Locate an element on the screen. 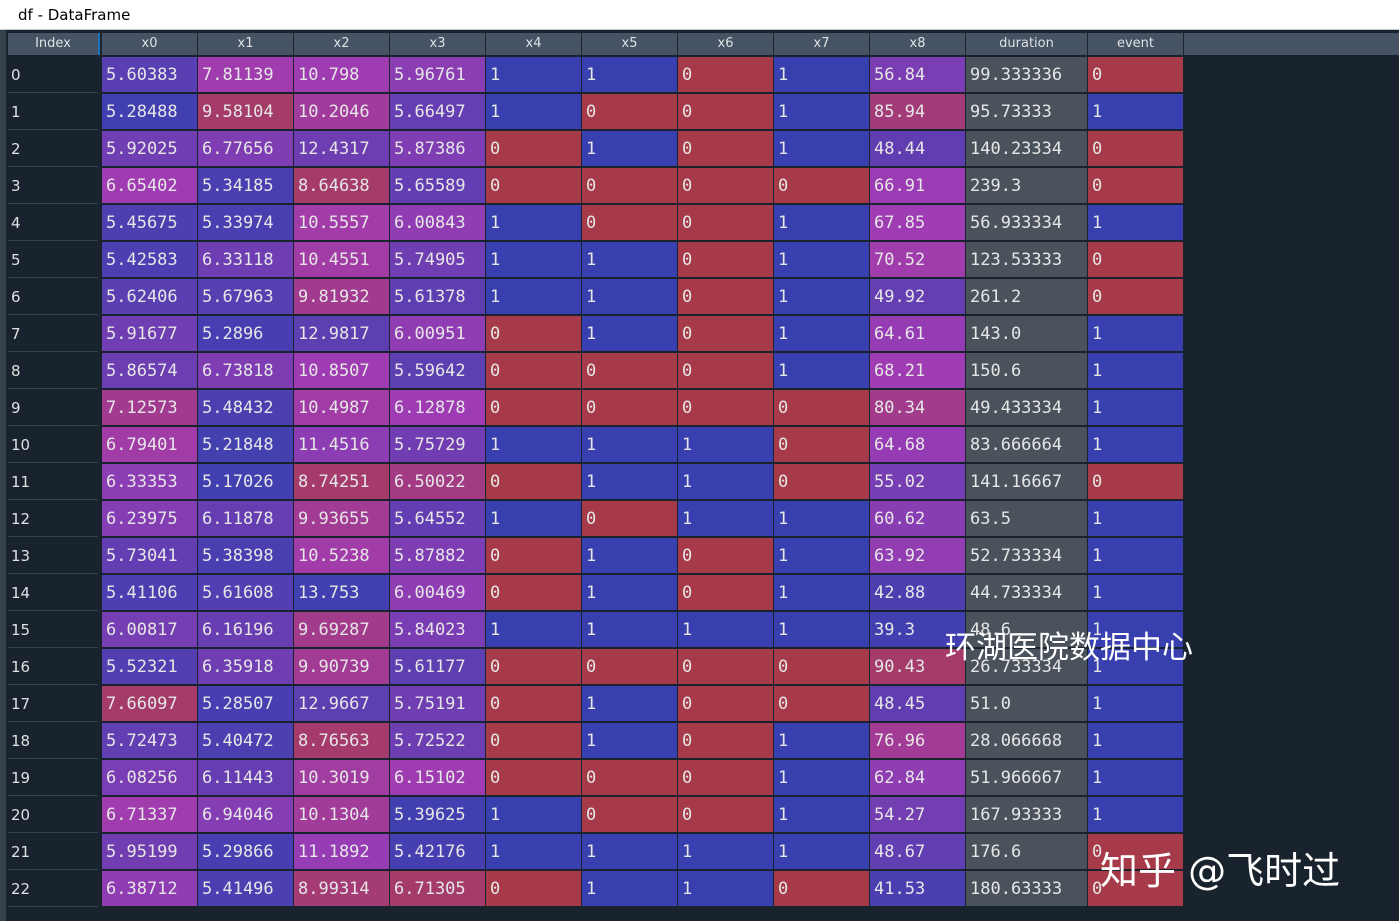 The width and height of the screenshot is (1399, 921). table-cell: 9.58104 is located at coordinates (246, 112).